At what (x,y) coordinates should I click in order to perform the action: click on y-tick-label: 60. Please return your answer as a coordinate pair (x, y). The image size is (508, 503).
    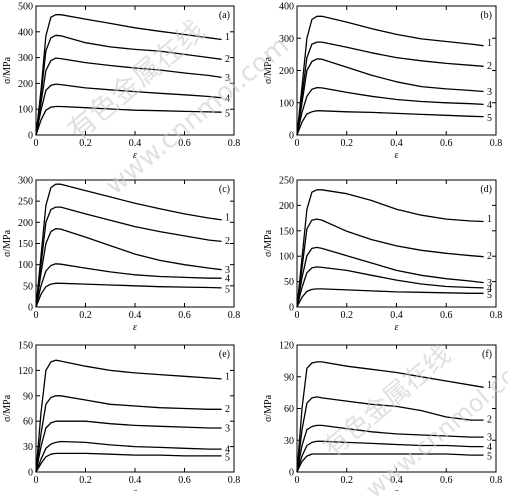
    Looking at the image, I should click on (28, 422).